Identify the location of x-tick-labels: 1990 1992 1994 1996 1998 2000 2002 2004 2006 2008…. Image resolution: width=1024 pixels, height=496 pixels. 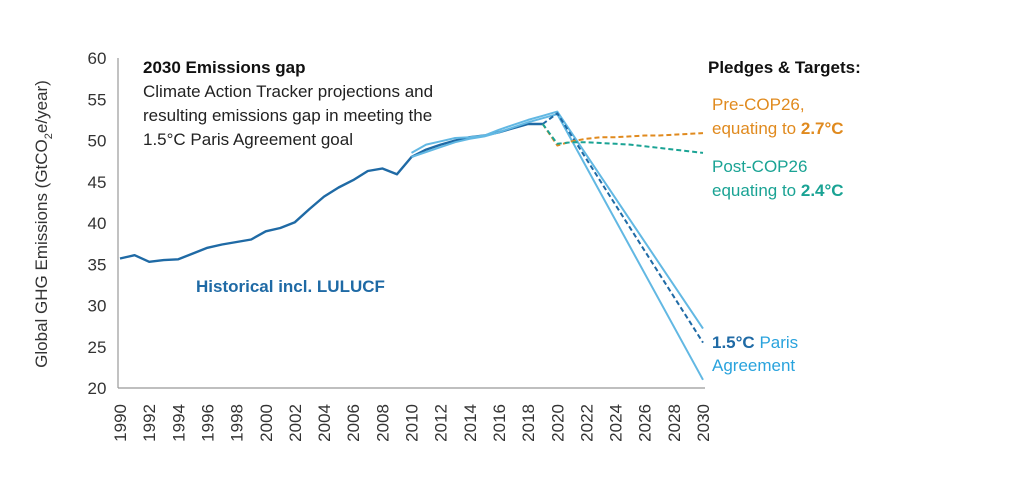
(412, 423).